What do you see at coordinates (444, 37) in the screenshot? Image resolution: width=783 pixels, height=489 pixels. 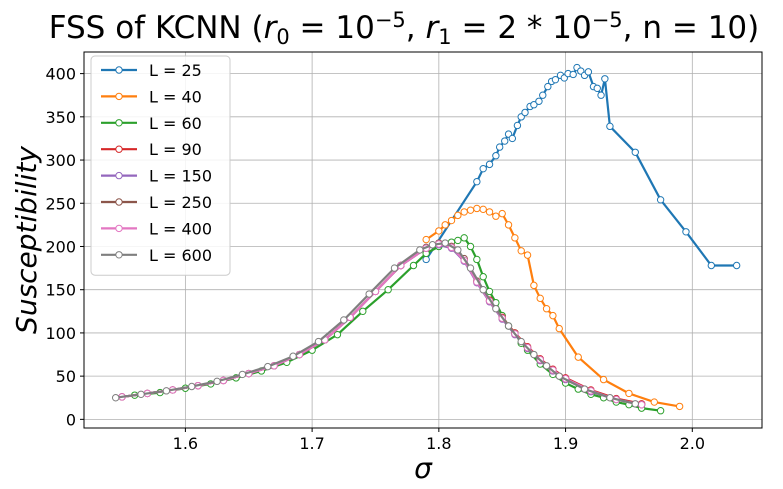 I see `title-part: 1` at bounding box center [444, 37].